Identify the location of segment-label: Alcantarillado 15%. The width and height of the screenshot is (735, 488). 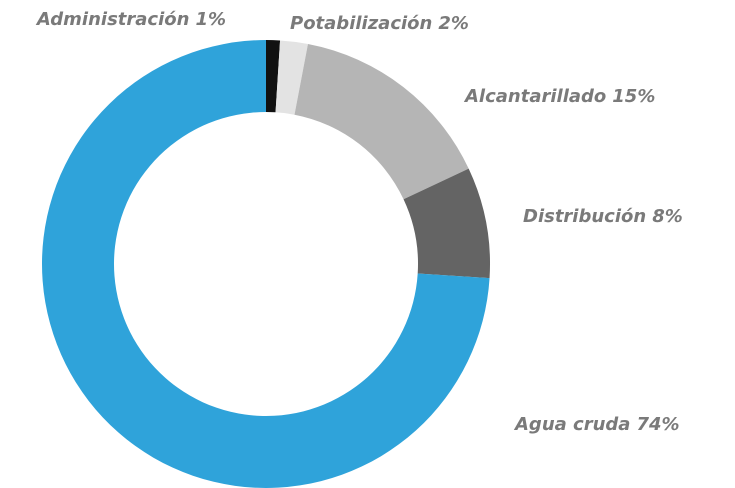
(559, 96).